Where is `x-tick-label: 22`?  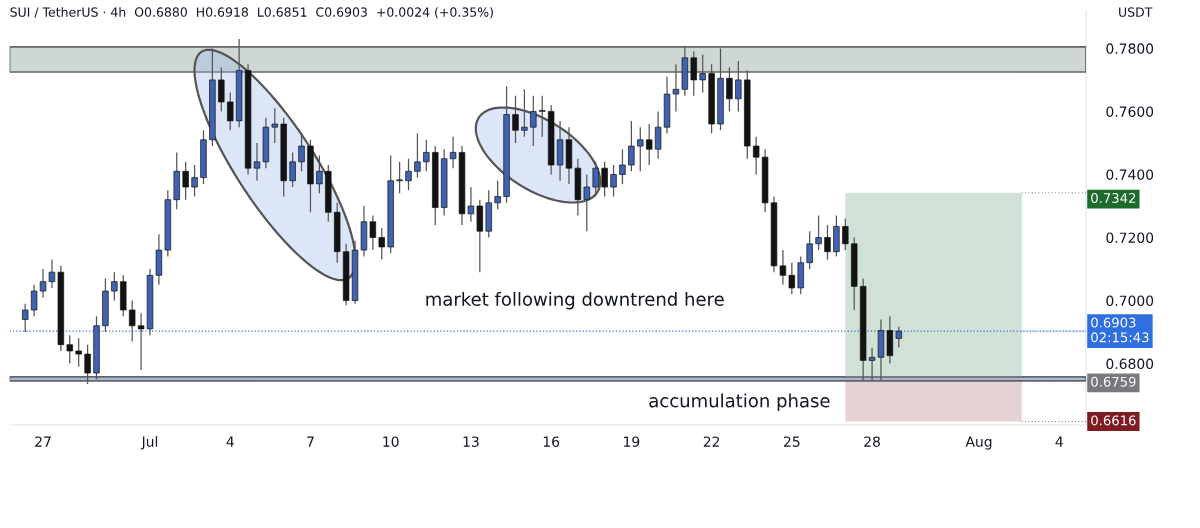 x-tick-label: 22 is located at coordinates (711, 441).